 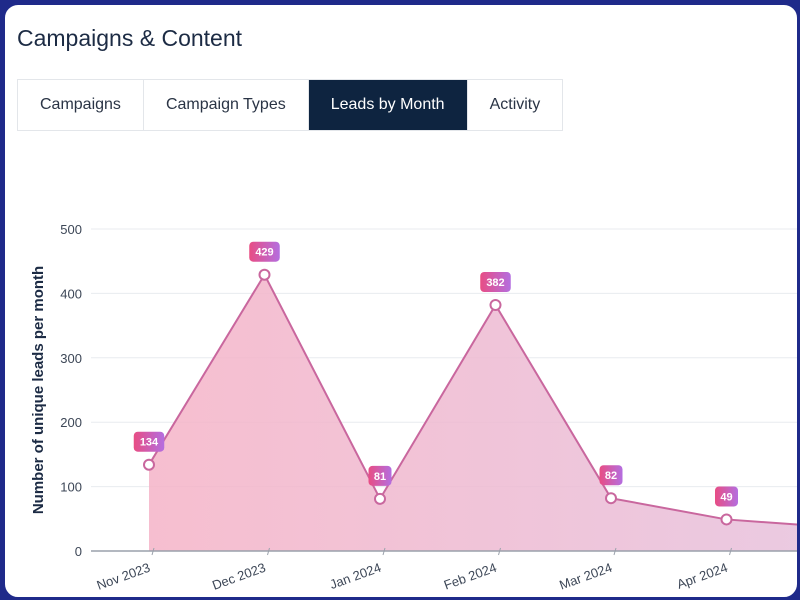 What do you see at coordinates (81, 105) in the screenshot?
I see `tab-campaigns: Campaigns` at bounding box center [81, 105].